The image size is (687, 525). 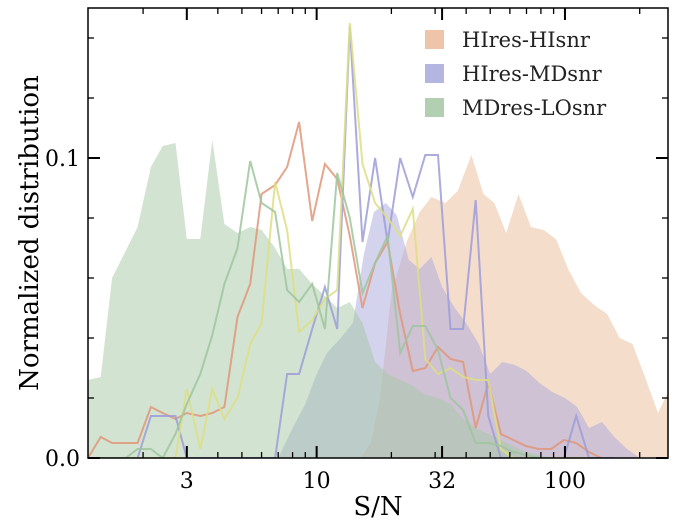 I want to click on x-tick-label: 3, so click(x=187, y=481).